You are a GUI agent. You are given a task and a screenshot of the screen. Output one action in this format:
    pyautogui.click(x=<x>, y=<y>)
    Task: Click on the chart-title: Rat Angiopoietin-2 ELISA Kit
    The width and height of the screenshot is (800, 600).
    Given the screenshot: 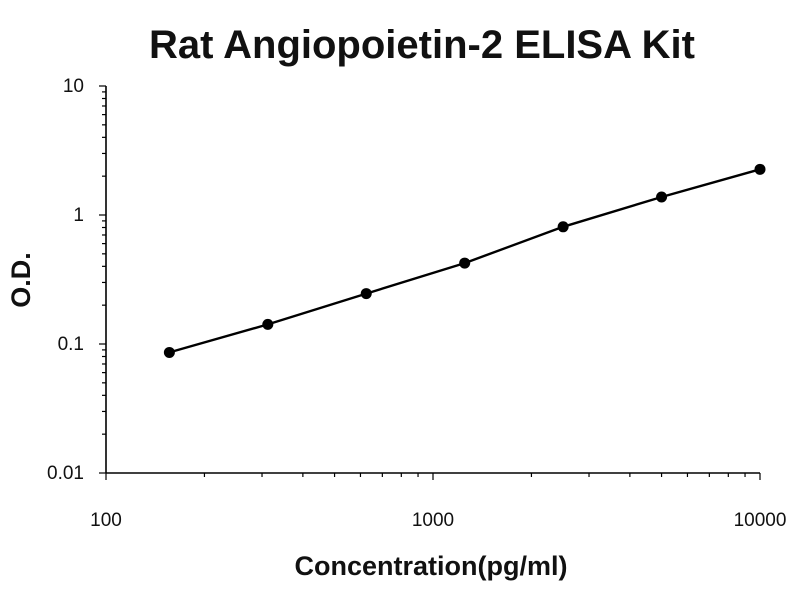 What is the action you would take?
    pyautogui.click(x=422, y=45)
    